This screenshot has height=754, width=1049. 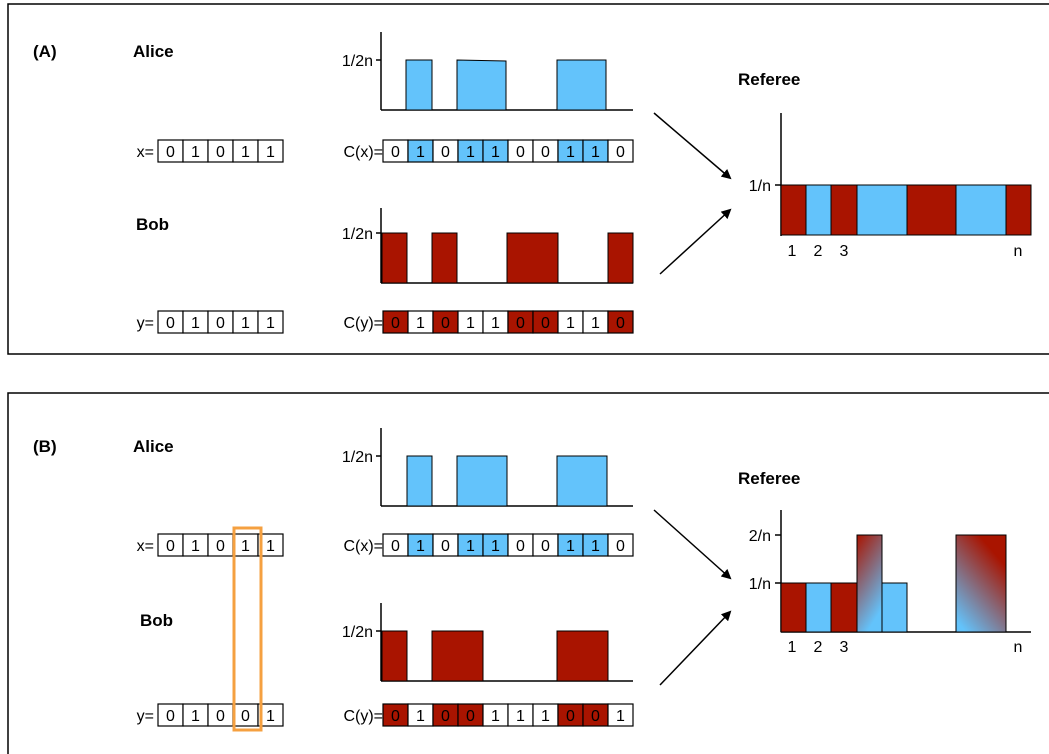 I want to click on panel-b-referee-tick-1n: 1/n, so click(x=760, y=584).